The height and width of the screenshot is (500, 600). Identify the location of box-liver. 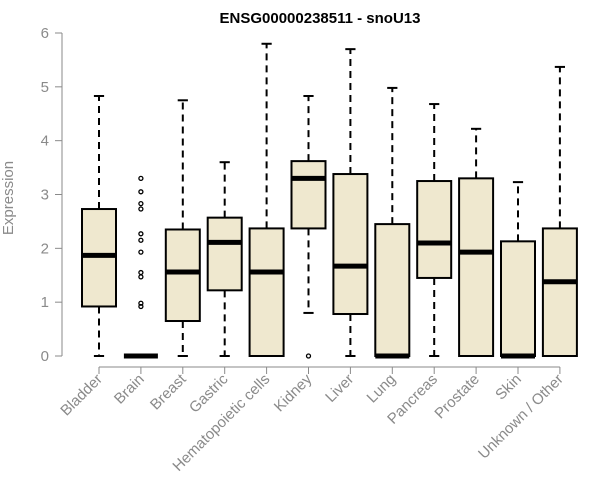
(350, 202).